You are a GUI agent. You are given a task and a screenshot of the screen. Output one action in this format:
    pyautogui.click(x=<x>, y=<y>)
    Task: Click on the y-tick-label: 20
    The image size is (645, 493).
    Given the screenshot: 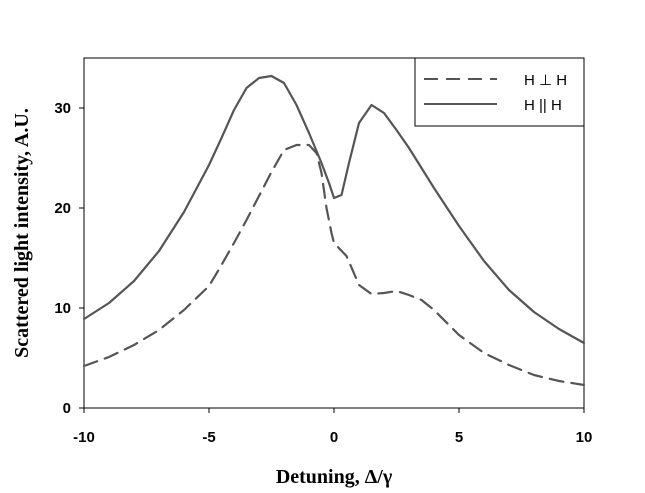 What is the action you would take?
    pyautogui.click(x=62, y=208)
    